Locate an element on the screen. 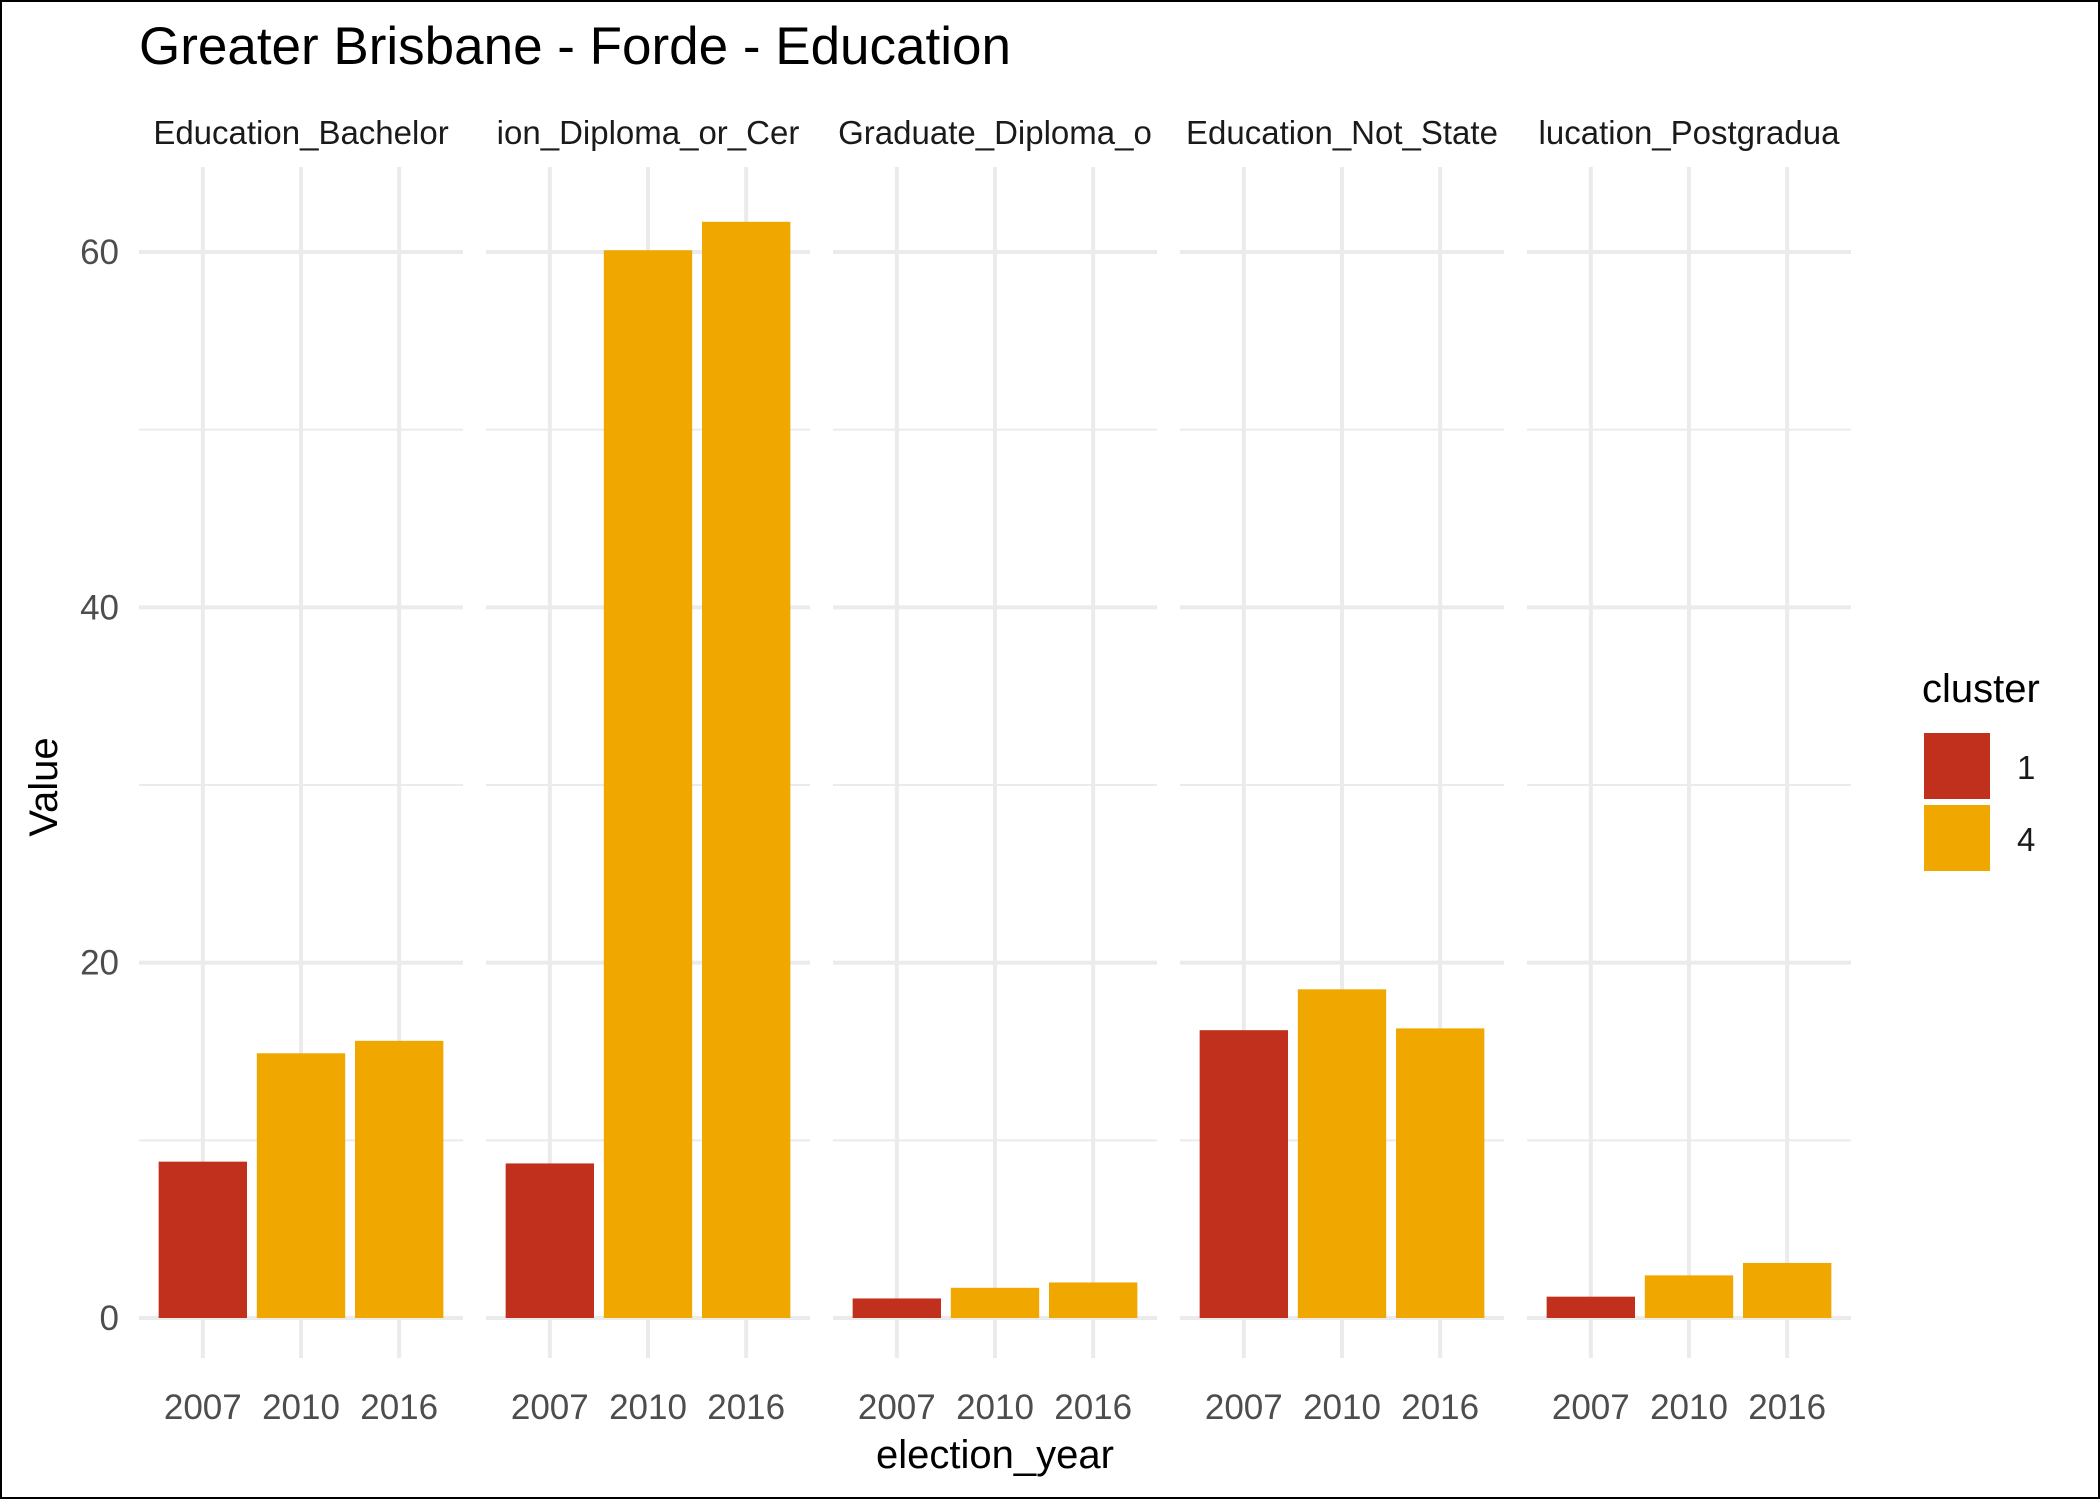  strip-label: Education_Bachelor is located at coordinates (300, 132).